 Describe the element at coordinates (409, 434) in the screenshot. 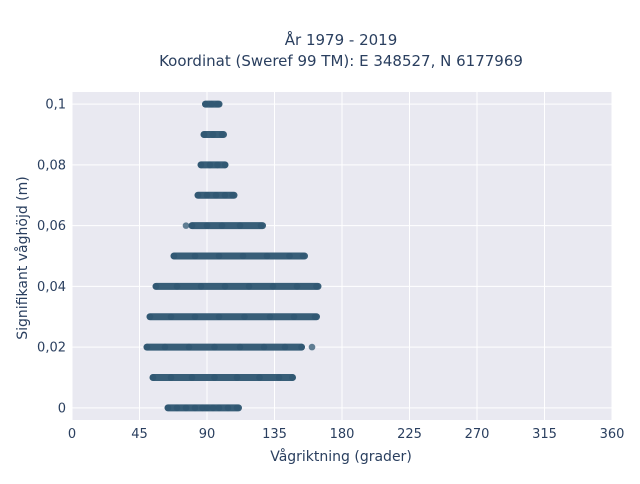

I see `x-tick-label: 225` at that location.